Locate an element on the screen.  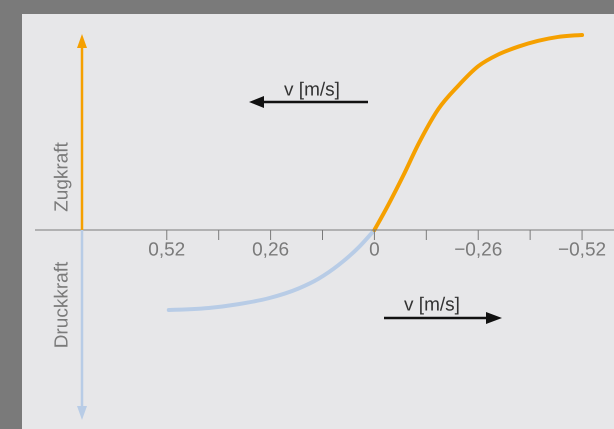
x-tick-label: −0,26 is located at coordinates (478, 249).